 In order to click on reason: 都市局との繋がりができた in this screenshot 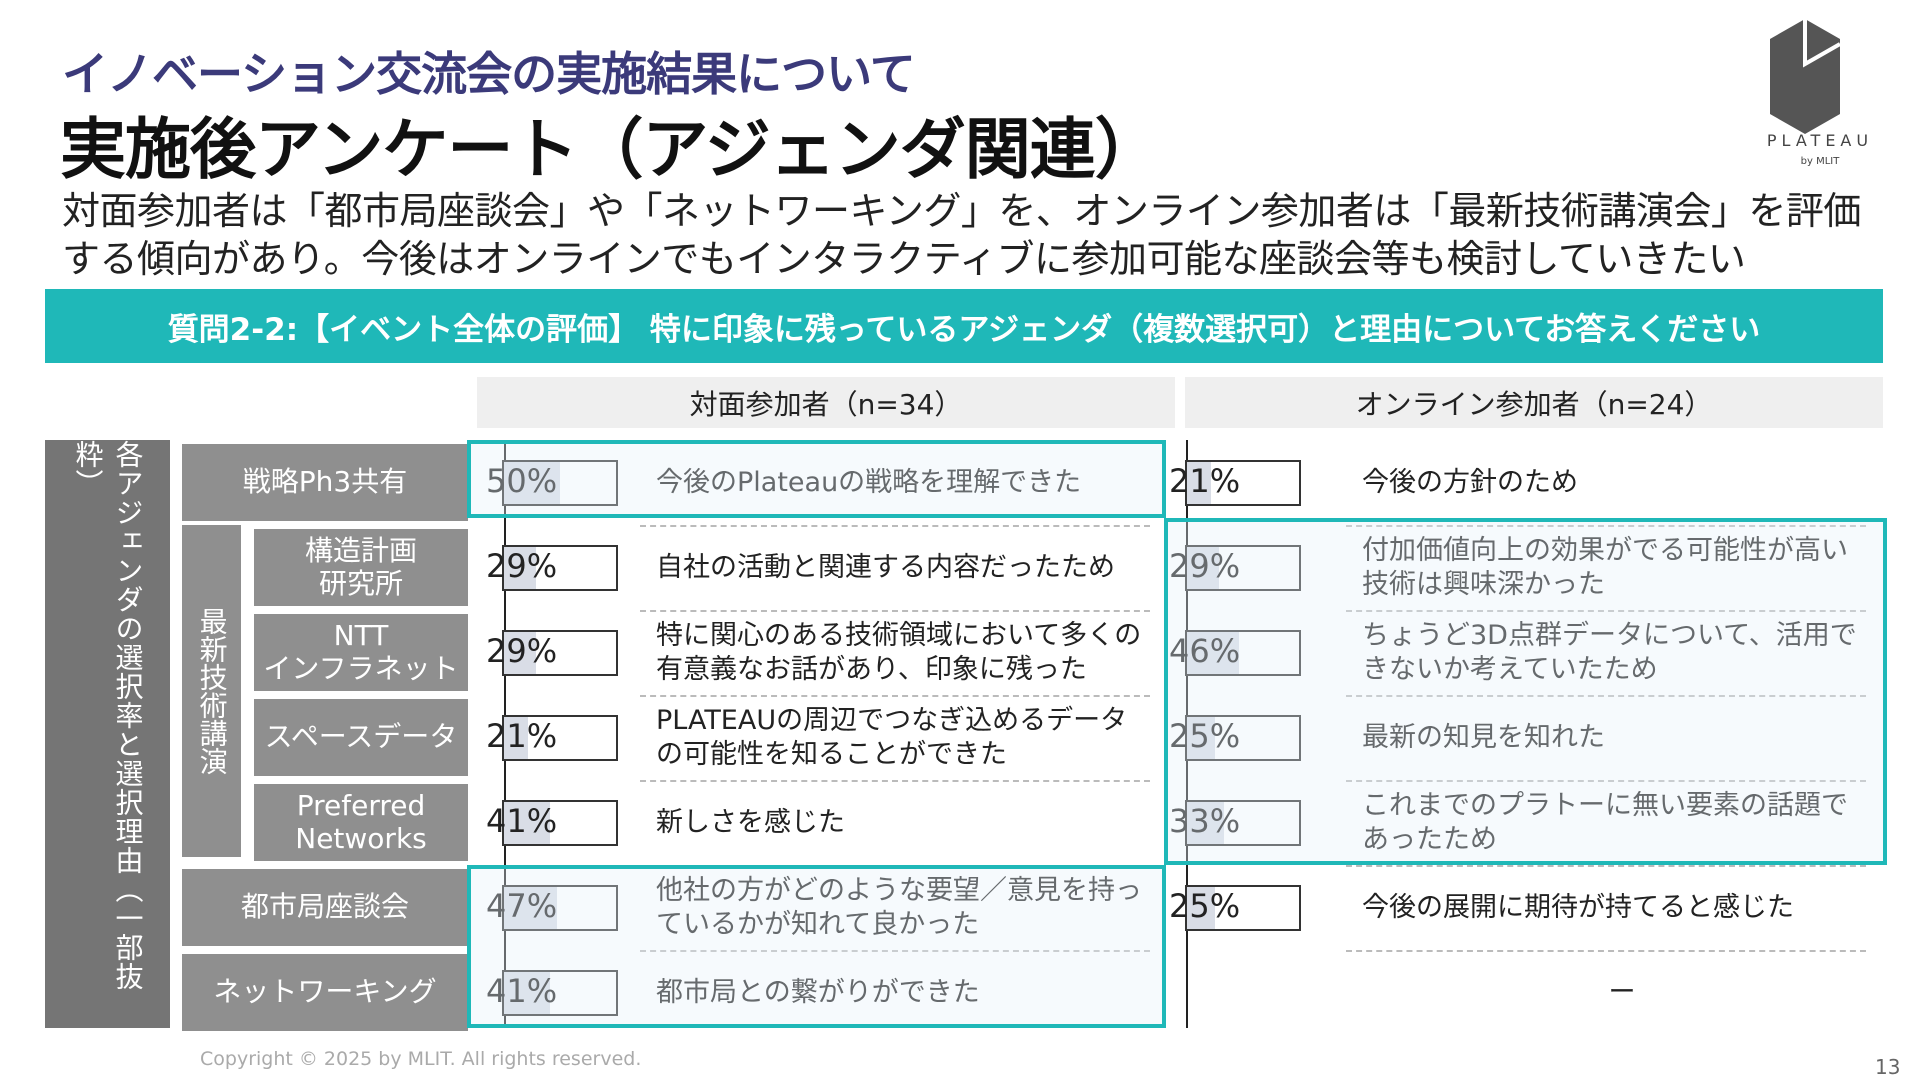, I will do `click(818, 992)`.